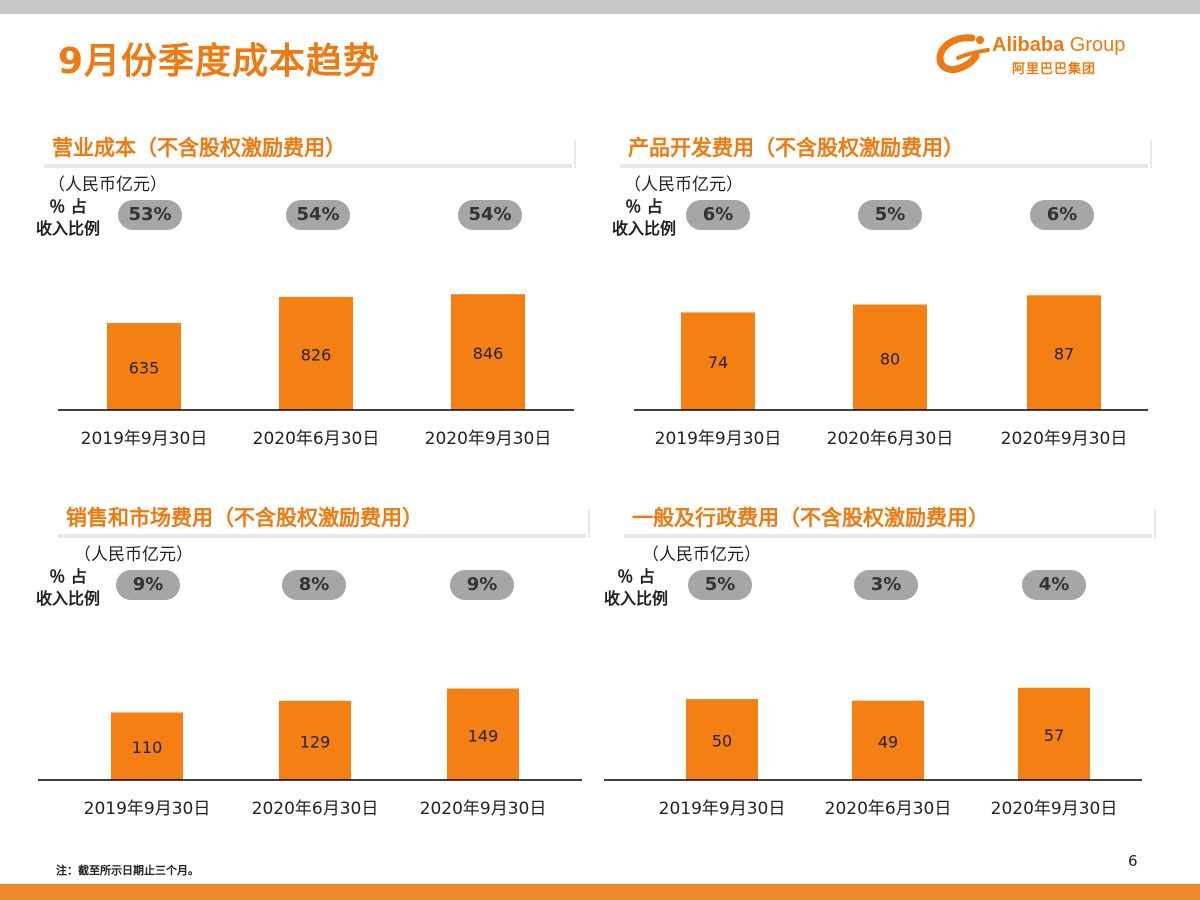 Image resolution: width=1200 pixels, height=900 pixels. I want to click on bar-chart: 74 2019年9月30日 80 2020年6月30日 87 2020年9月30日, so click(891, 372).